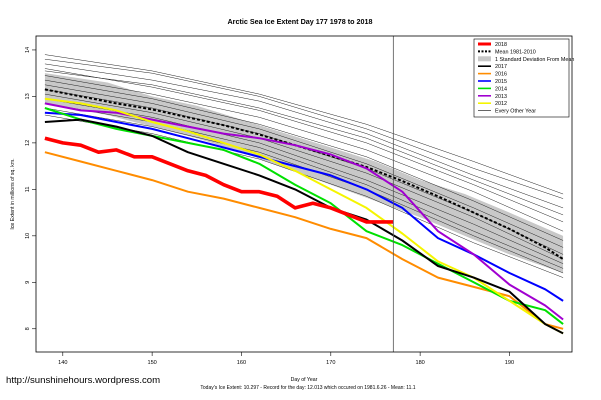  Describe the element at coordinates (515, 112) in the screenshot. I see `legend-label: Every Other Year` at that location.